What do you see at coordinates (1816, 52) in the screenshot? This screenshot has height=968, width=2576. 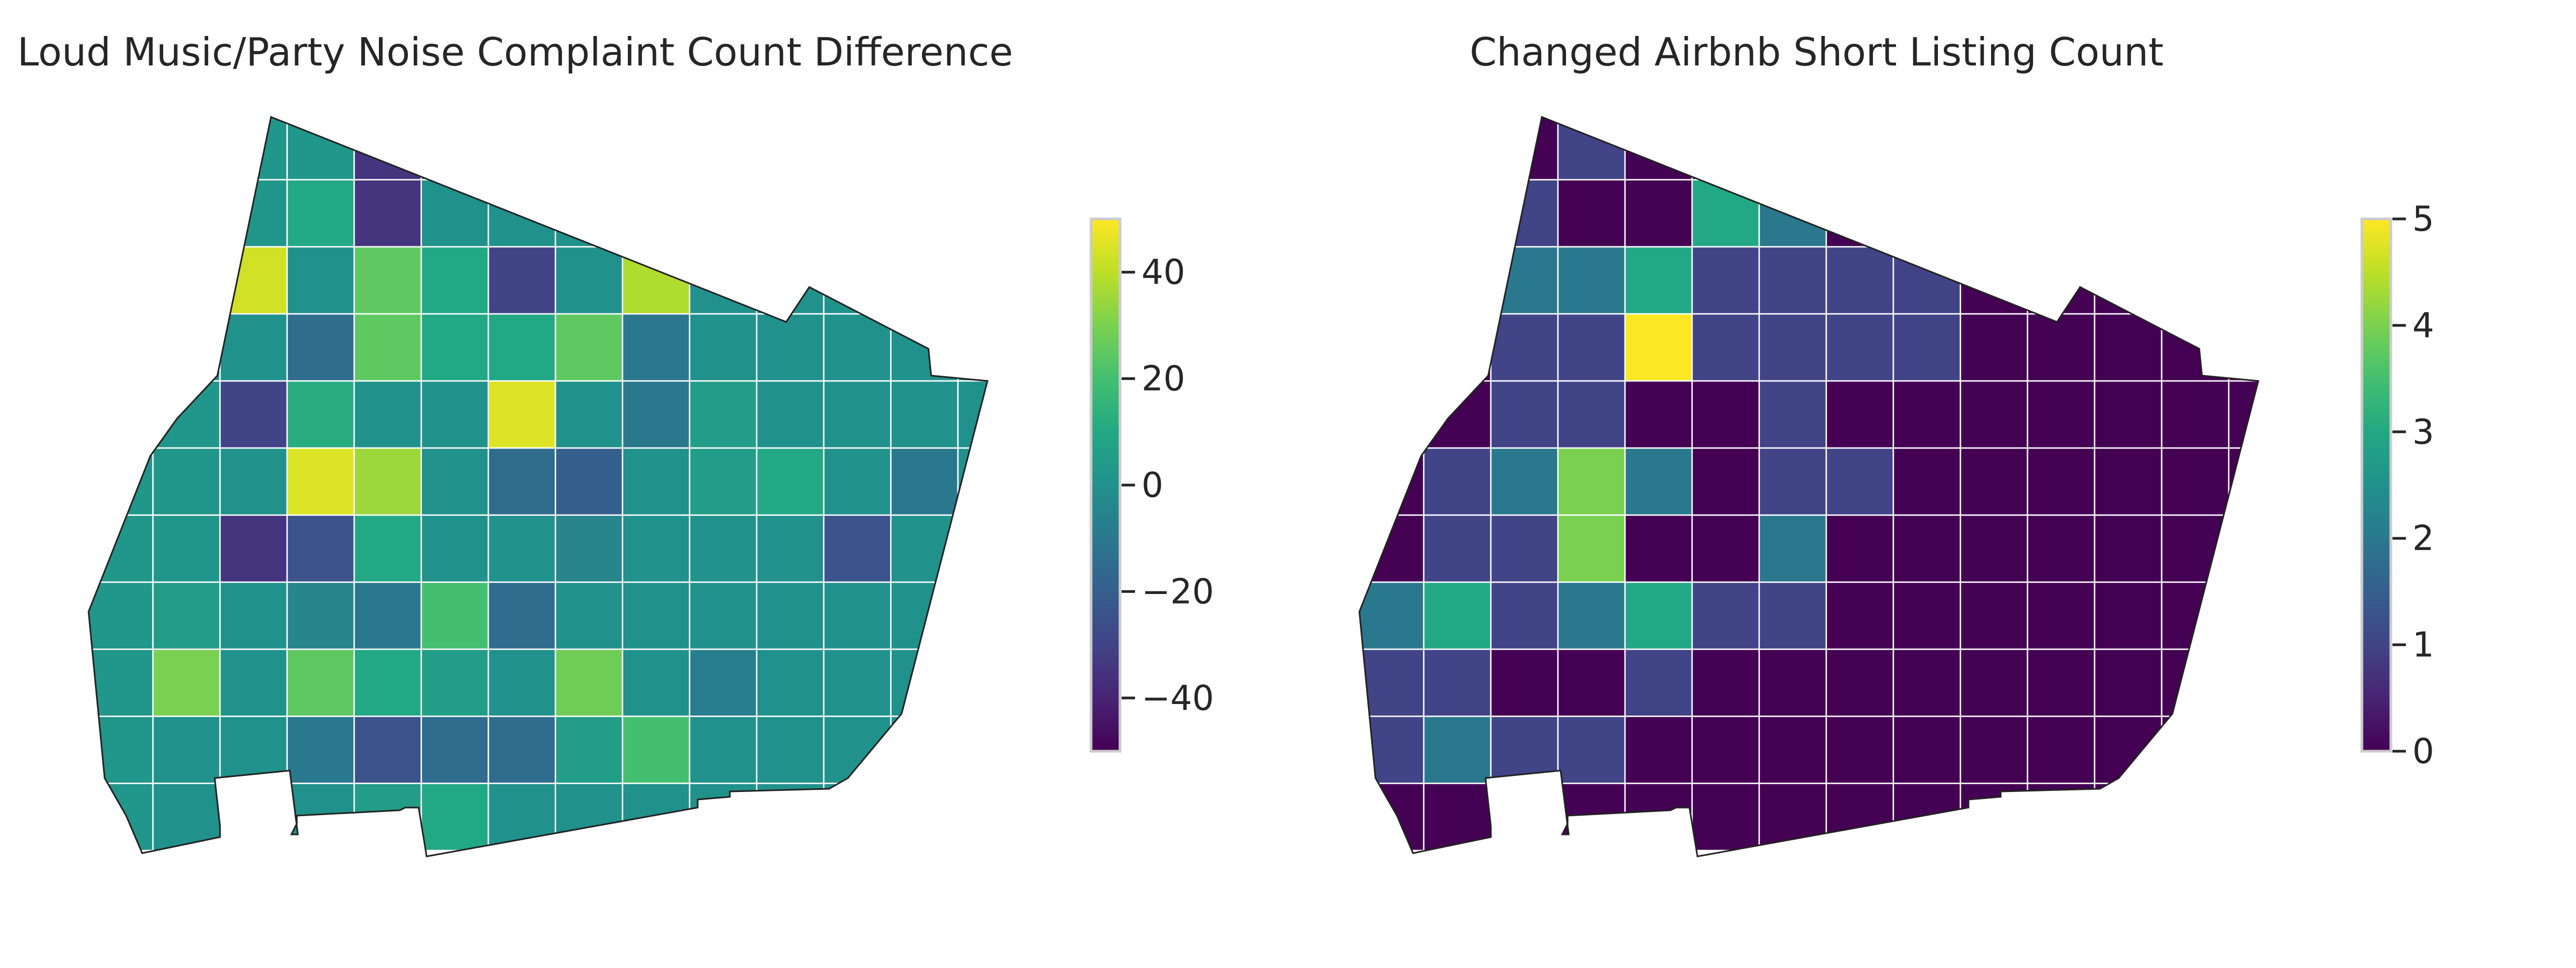 I see `chart-title-airbnb: Changed Airbnb Short Listing Count` at bounding box center [1816, 52].